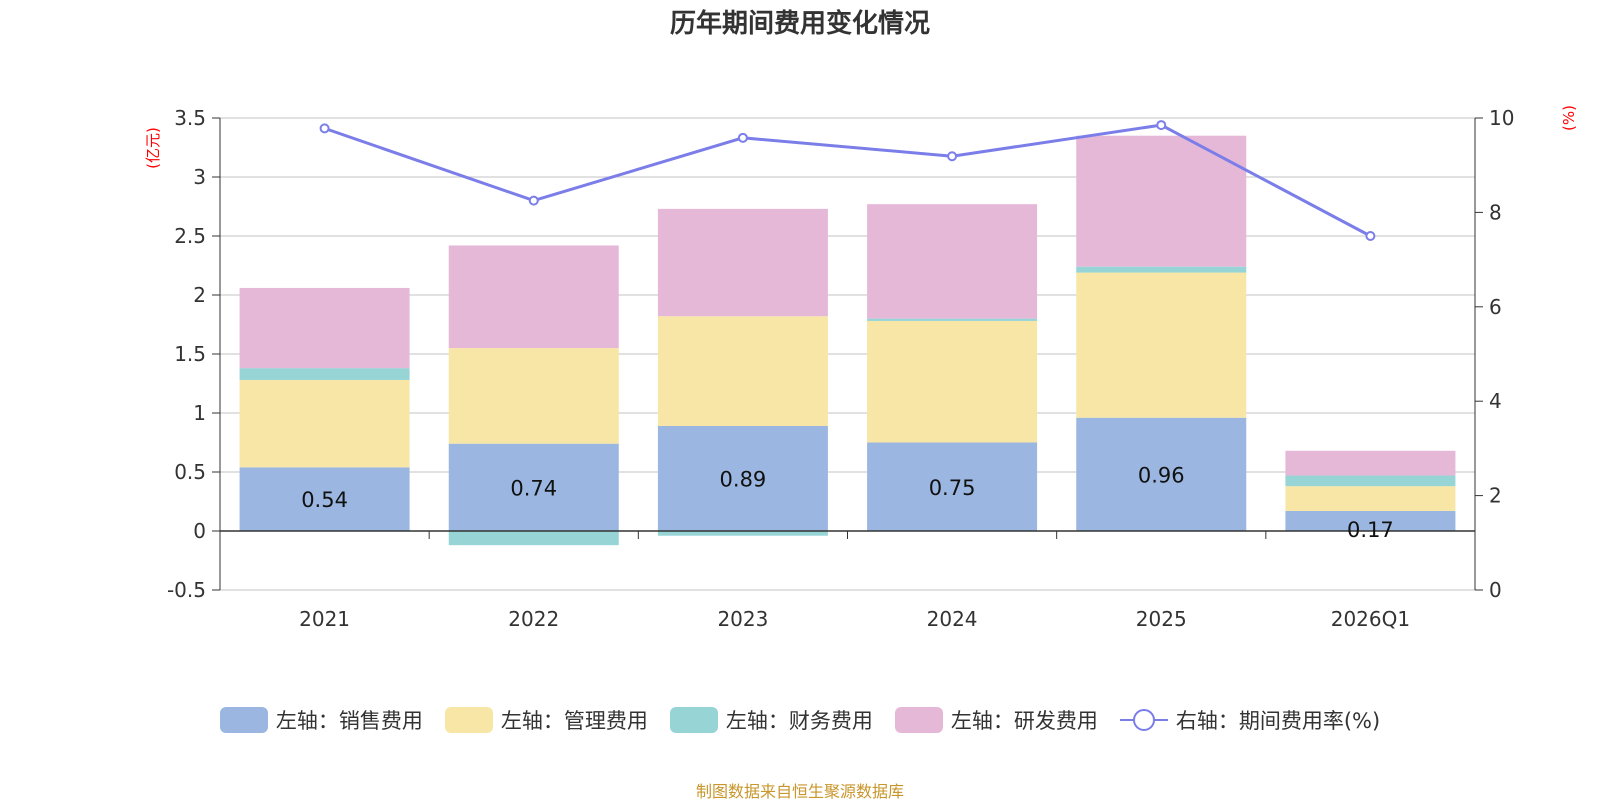 Image resolution: width=1600 pixels, height=802 pixels. Describe the element at coordinates (190, 118) in the screenshot. I see `left-axis-tick-label: 3.5` at that location.